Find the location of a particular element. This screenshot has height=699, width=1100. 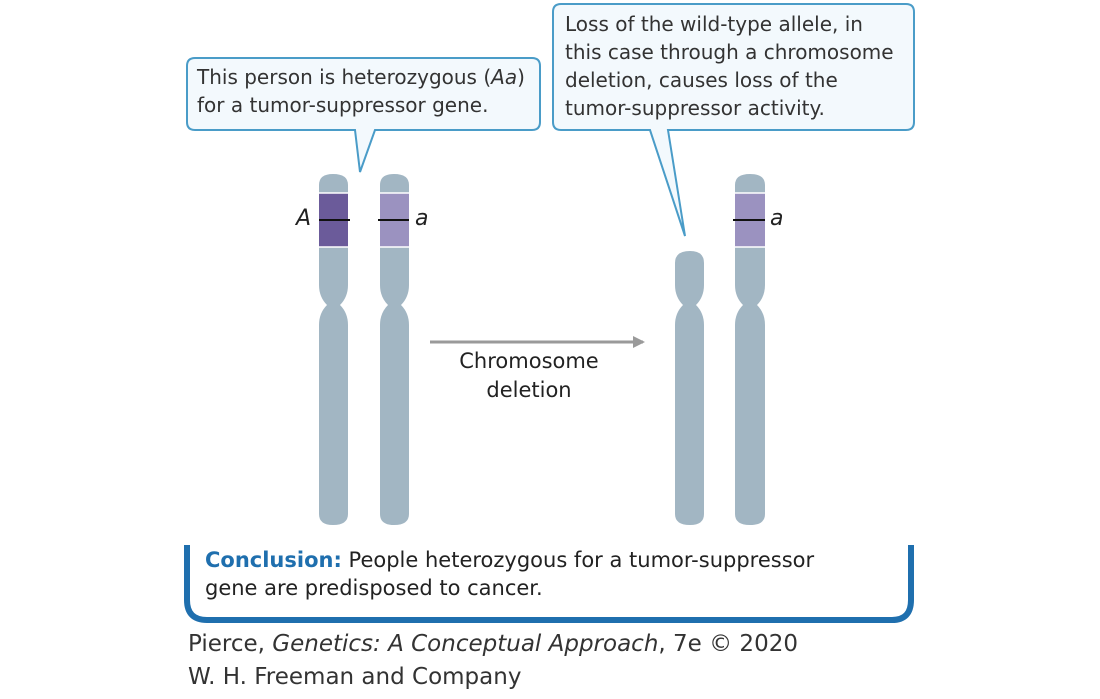

callout-right is located at coordinates (733, 120).